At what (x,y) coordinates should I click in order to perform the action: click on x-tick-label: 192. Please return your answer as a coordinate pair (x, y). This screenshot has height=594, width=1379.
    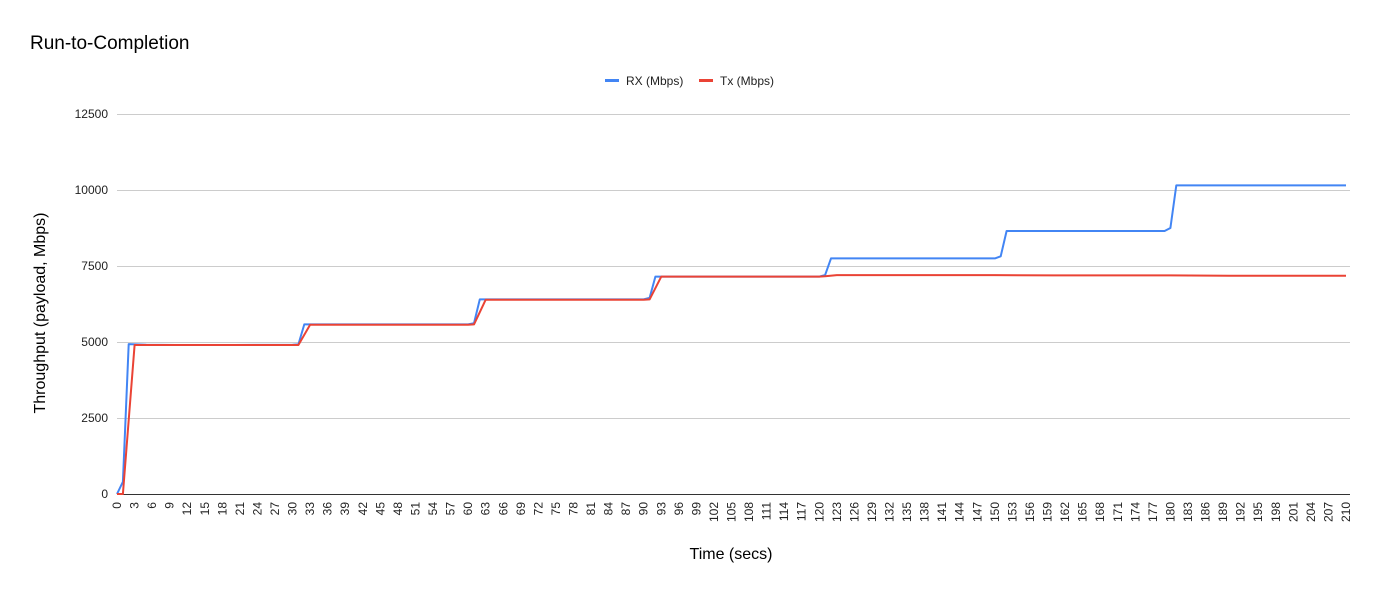
    Looking at the image, I should click on (1241, 512).